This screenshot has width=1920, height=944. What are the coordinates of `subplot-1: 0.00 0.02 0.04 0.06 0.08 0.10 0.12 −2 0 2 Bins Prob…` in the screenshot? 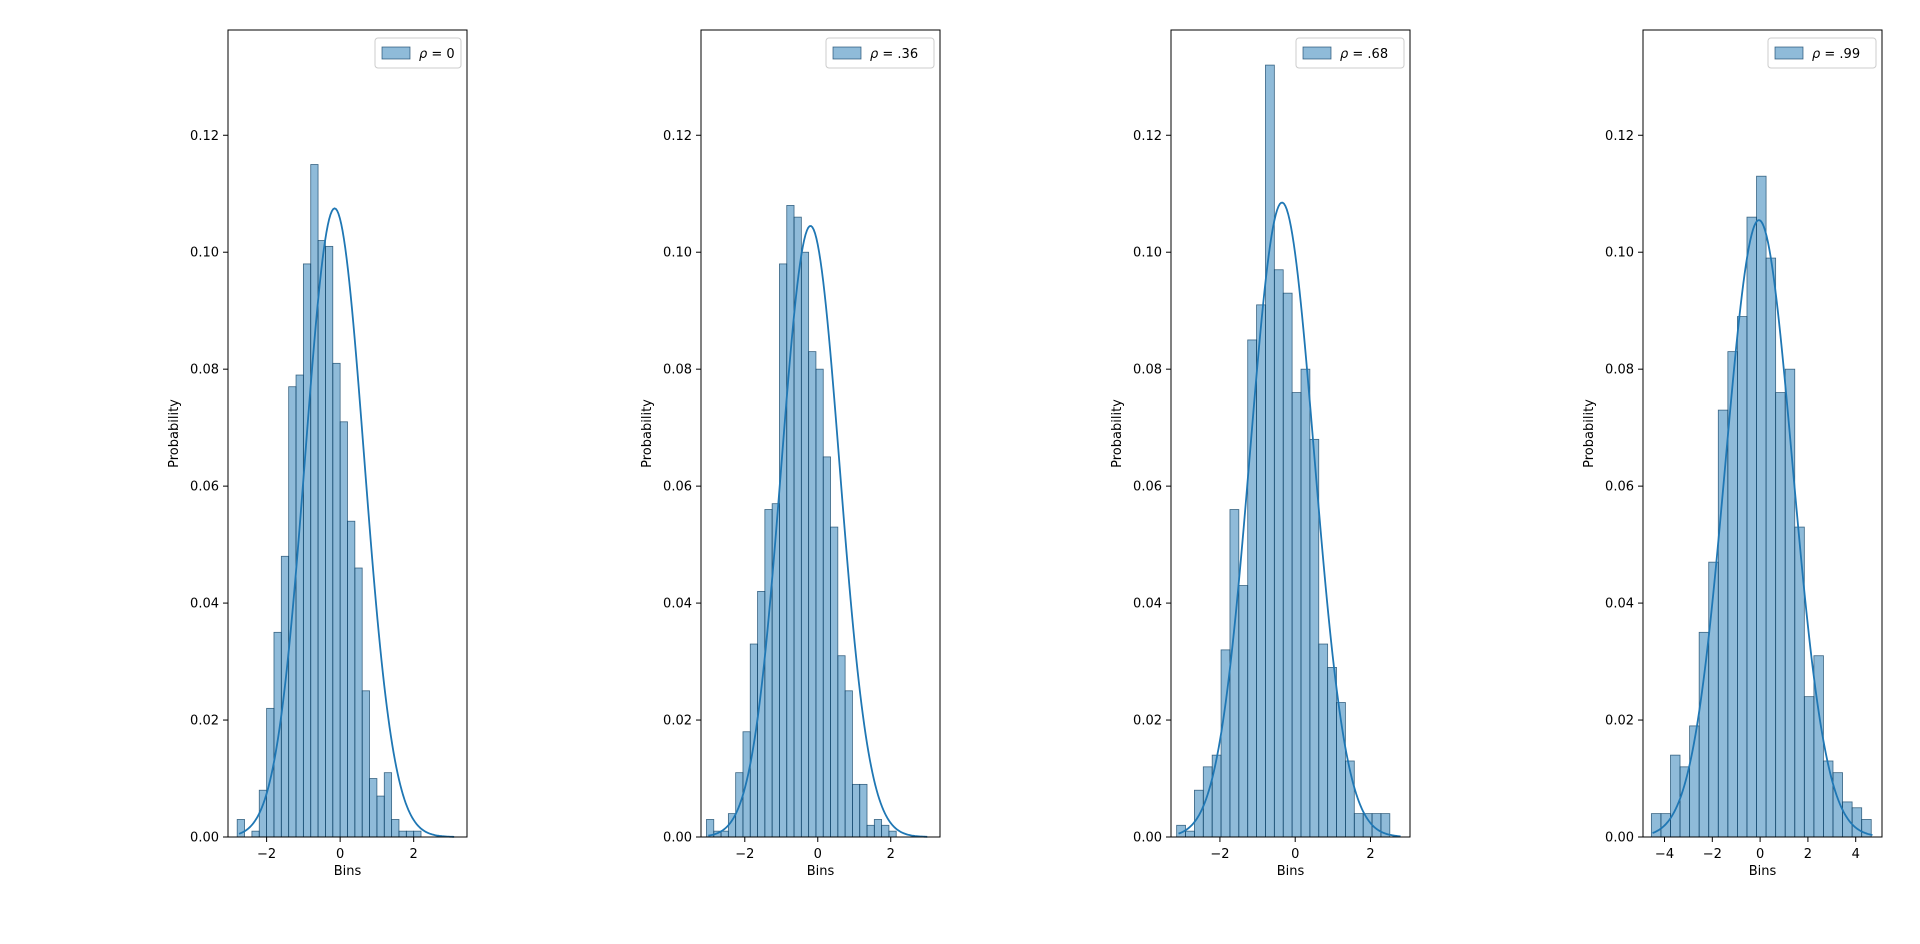 It's located at (317, 454).